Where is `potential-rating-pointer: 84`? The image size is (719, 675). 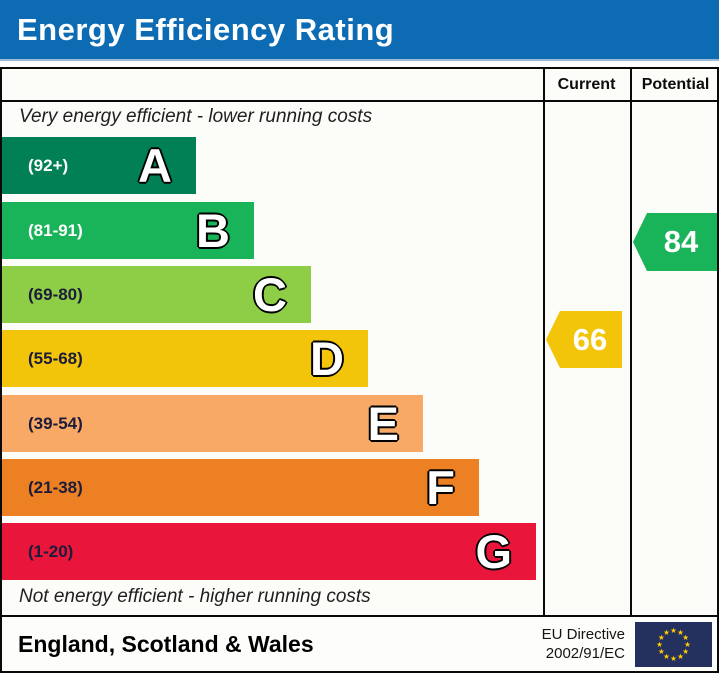
potential-rating-pointer: 84 is located at coordinates (675, 242).